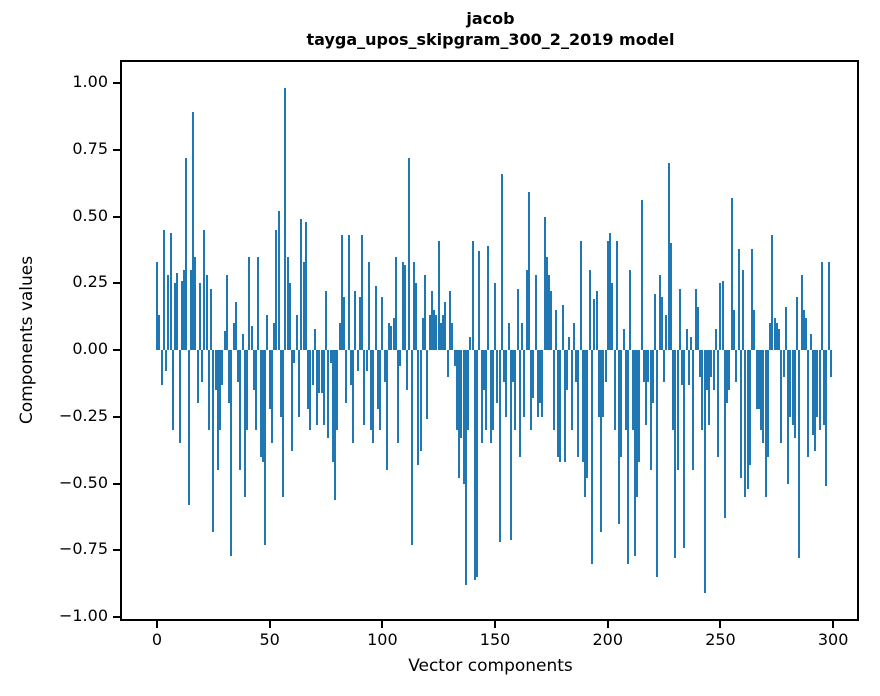 This screenshot has width=880, height=696. I want to click on y-tick-label-8: −1.00, so click(83, 615).